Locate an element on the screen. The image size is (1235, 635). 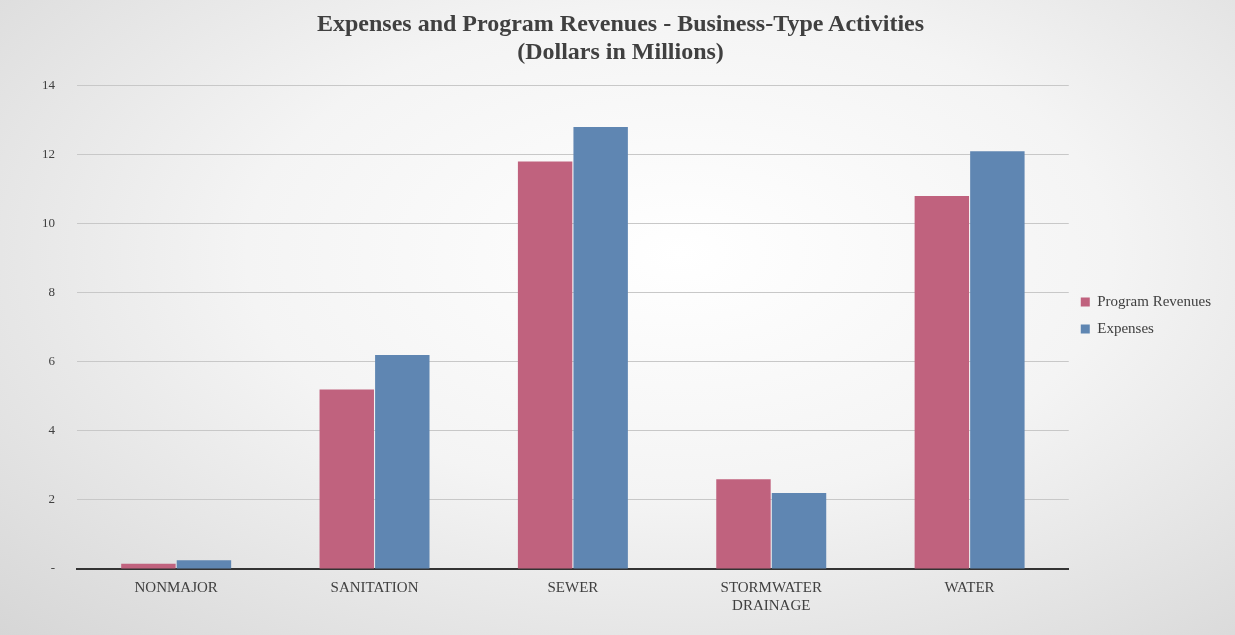
x-tick-label: WATER is located at coordinates (969, 586).